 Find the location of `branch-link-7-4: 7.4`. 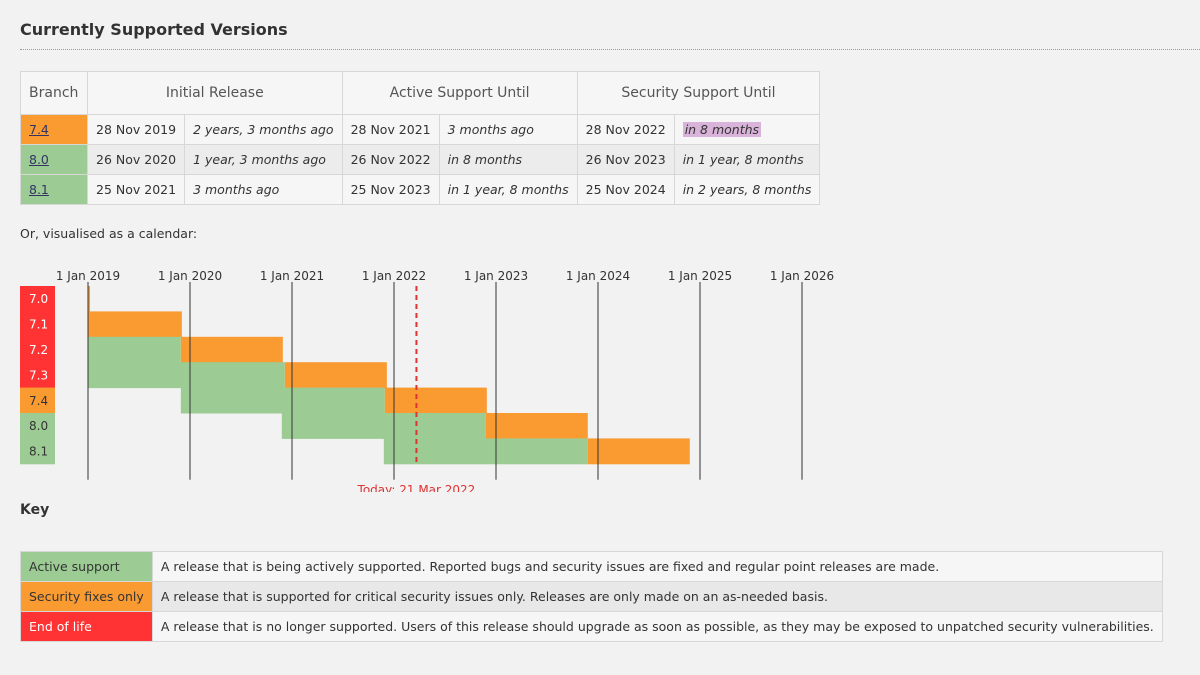

branch-link-7-4: 7.4 is located at coordinates (39, 129).